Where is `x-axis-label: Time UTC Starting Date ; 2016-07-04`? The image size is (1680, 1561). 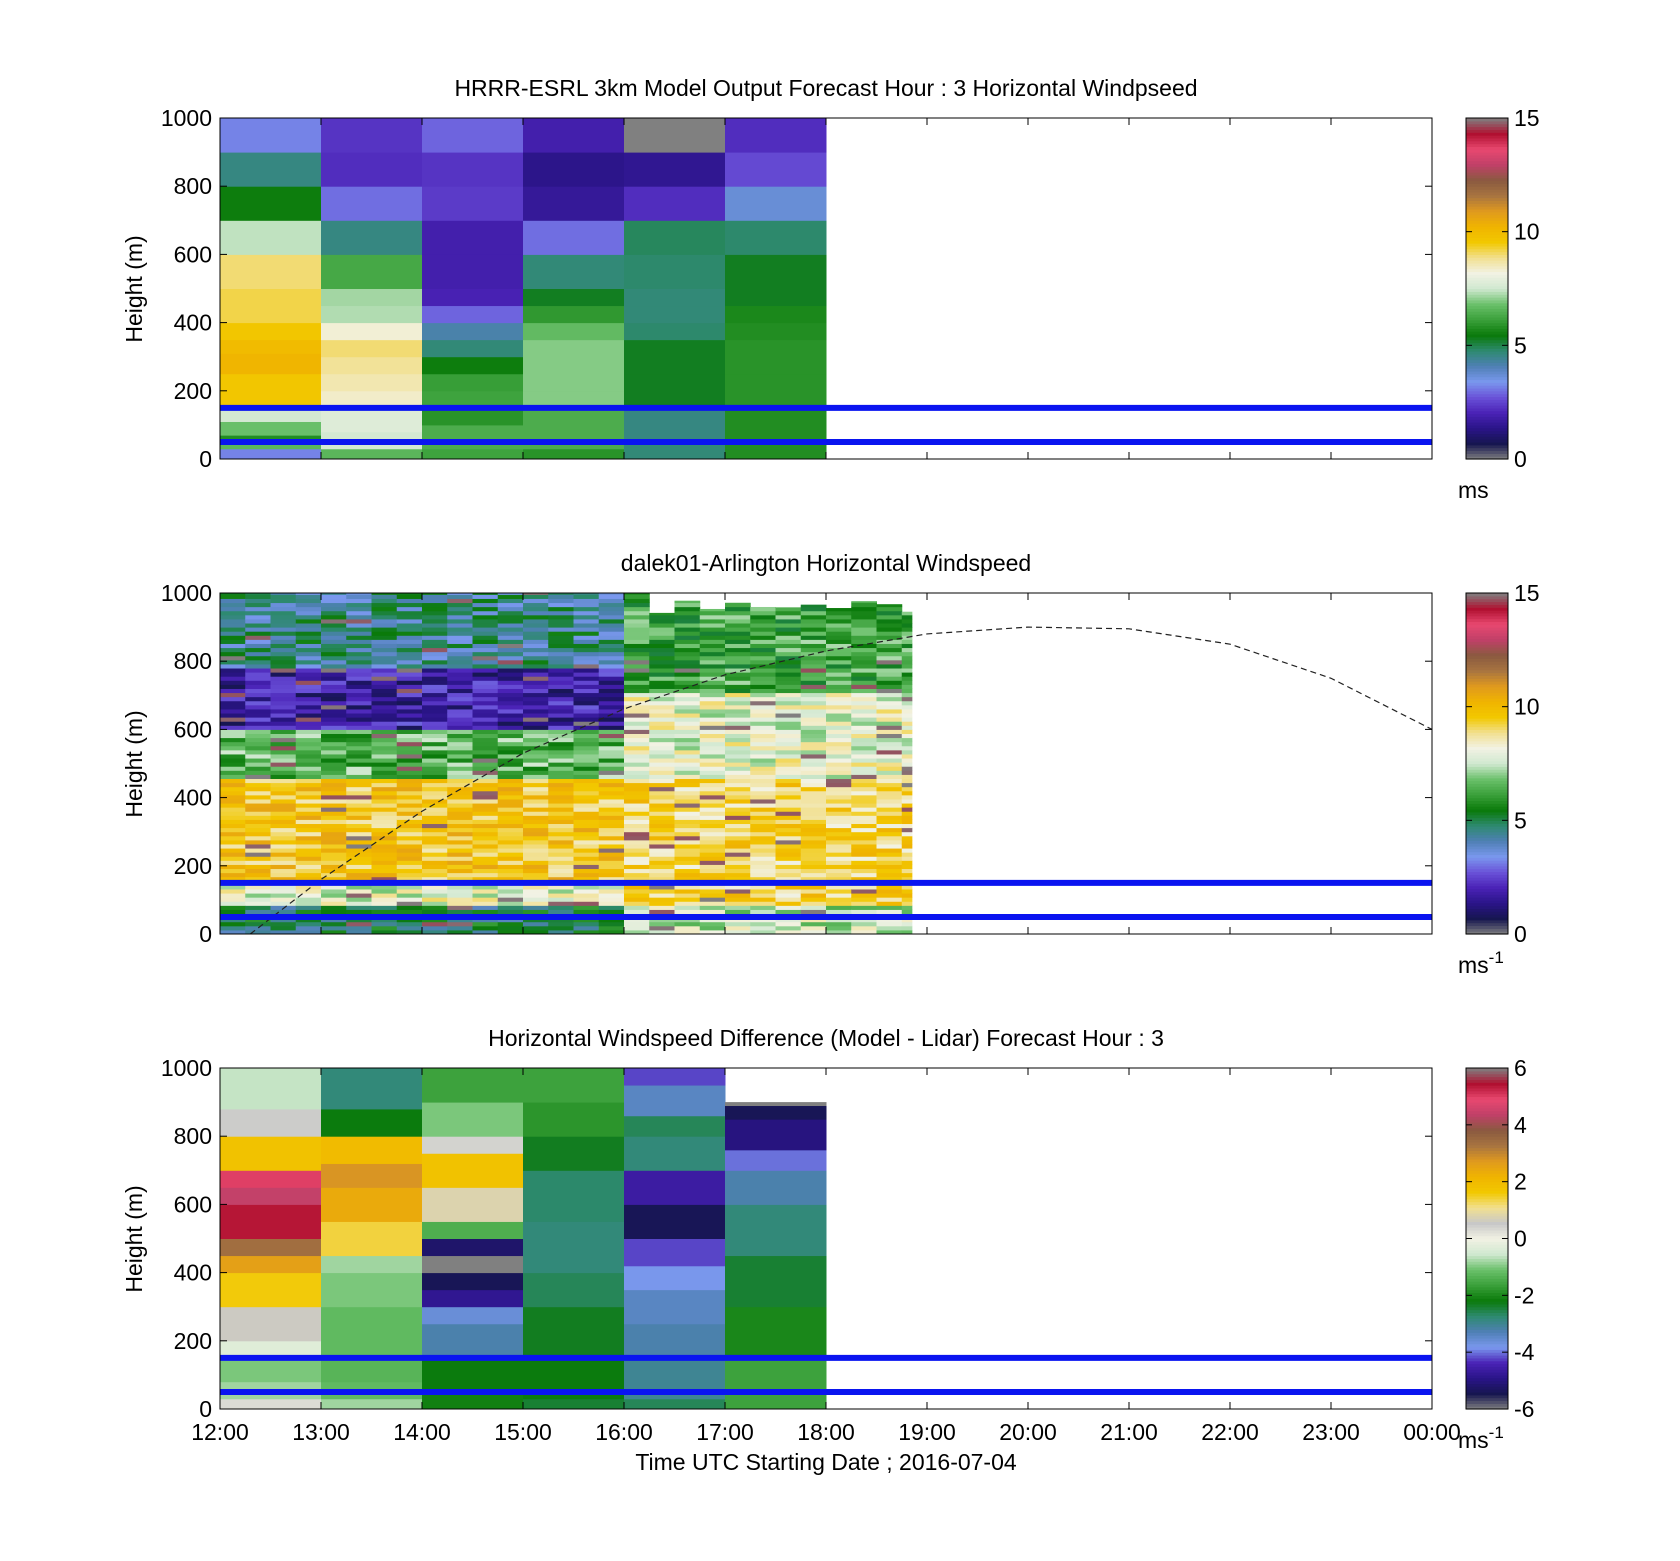
x-axis-label: Time UTC Starting Date ; 2016-07-04 is located at coordinates (826, 1462).